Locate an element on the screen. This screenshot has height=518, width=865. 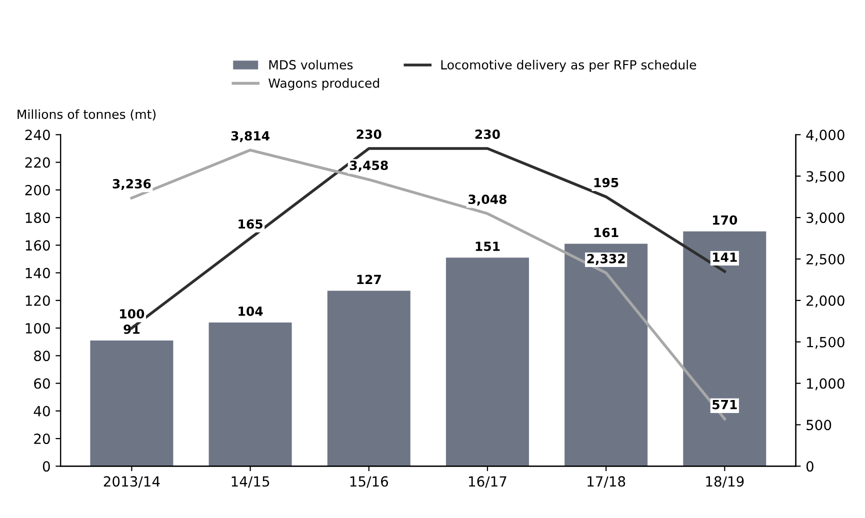
data-label: 3,236 is located at coordinates (131, 184).